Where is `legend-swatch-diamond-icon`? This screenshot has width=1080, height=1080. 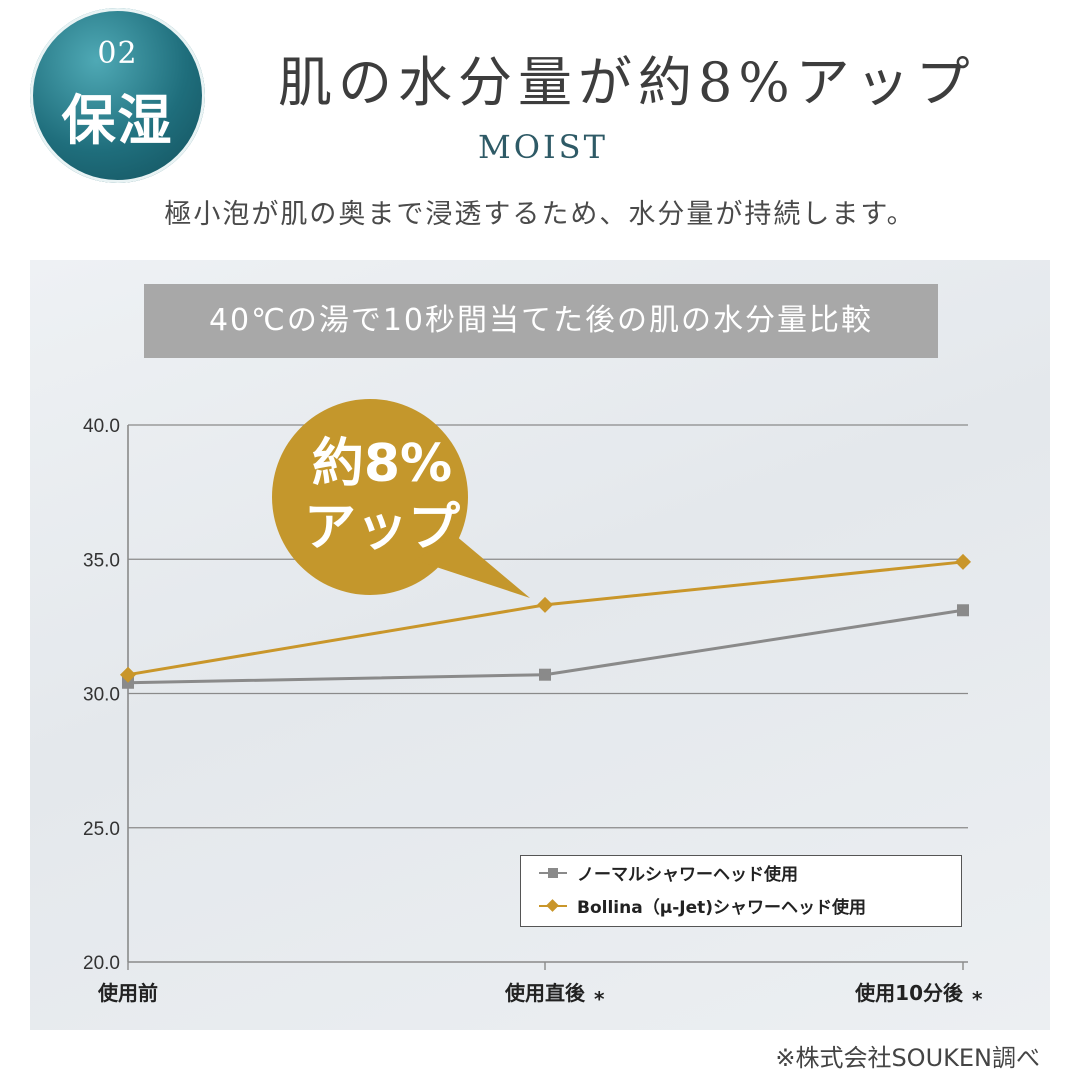
legend-swatch-diamond-icon is located at coordinates (553, 906).